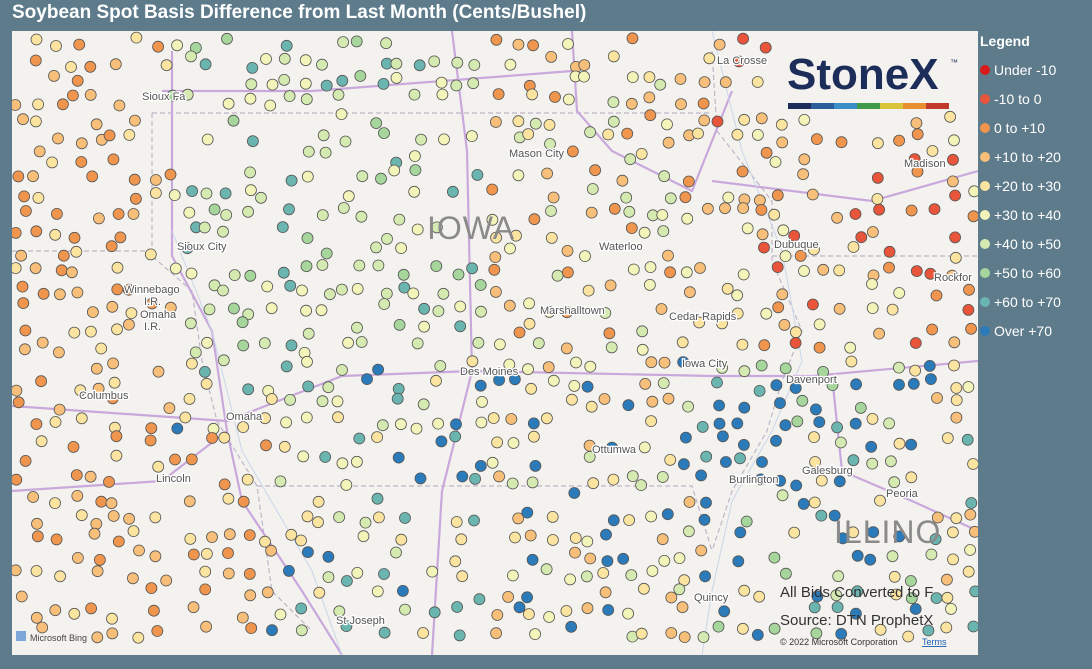  What do you see at coordinates (1019, 127) in the screenshot?
I see `legend-label: 0 to +10` at bounding box center [1019, 127].